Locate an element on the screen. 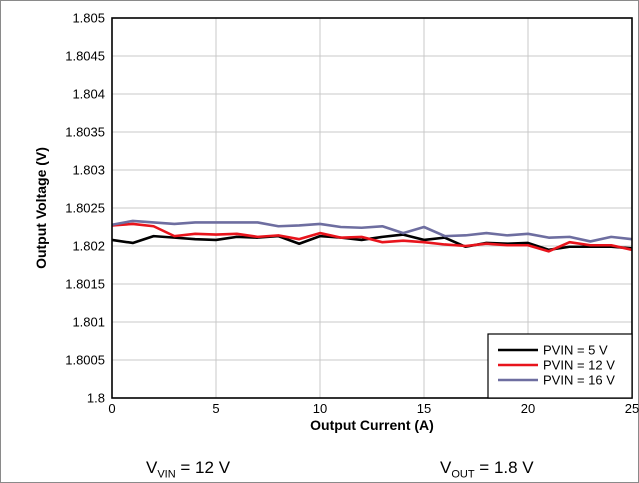 The image size is (639, 483). legend-label: PVIN = 5 V is located at coordinates (575, 350).